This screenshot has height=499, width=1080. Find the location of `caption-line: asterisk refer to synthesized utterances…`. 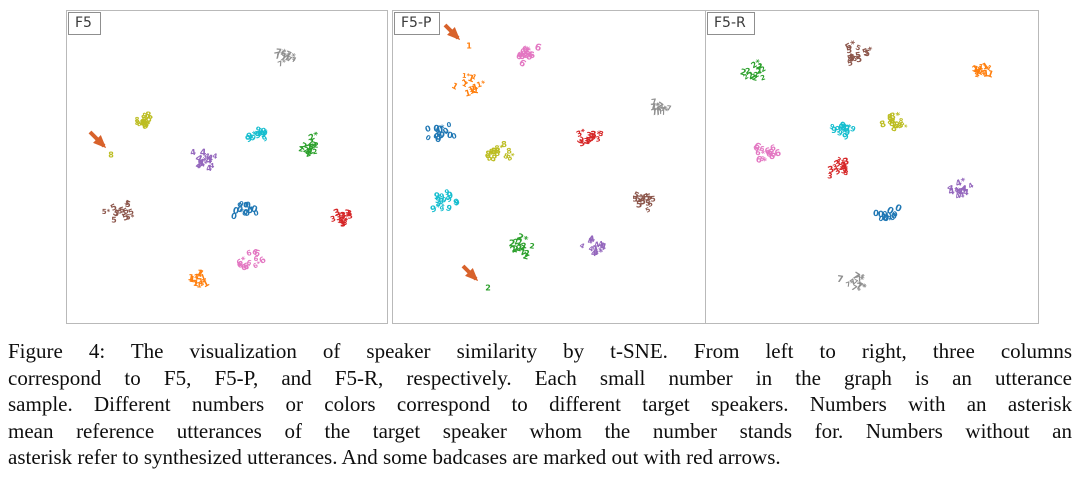

caption-line: asterisk refer to synthesized utterances… is located at coordinates (394, 457).